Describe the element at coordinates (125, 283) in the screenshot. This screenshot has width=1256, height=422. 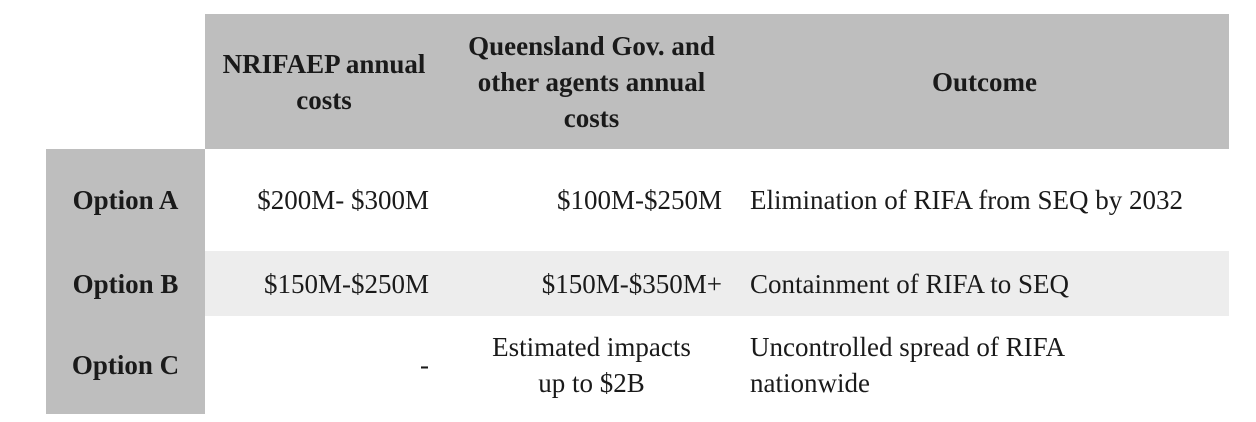
I see `row-label: Option B` at that location.